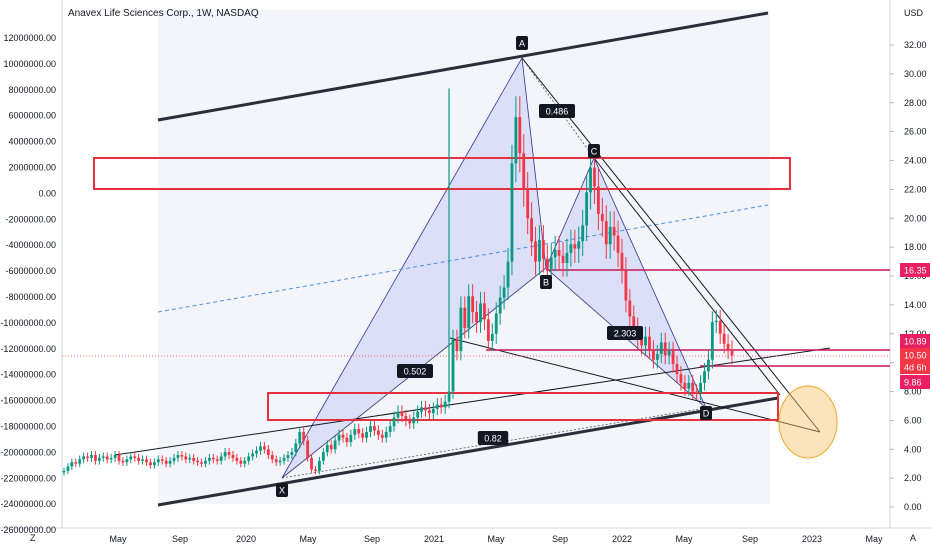 Image resolution: width=932 pixels, height=550 pixels. What do you see at coordinates (522, 43) in the screenshot?
I see `pattern-point-a` at bounding box center [522, 43].